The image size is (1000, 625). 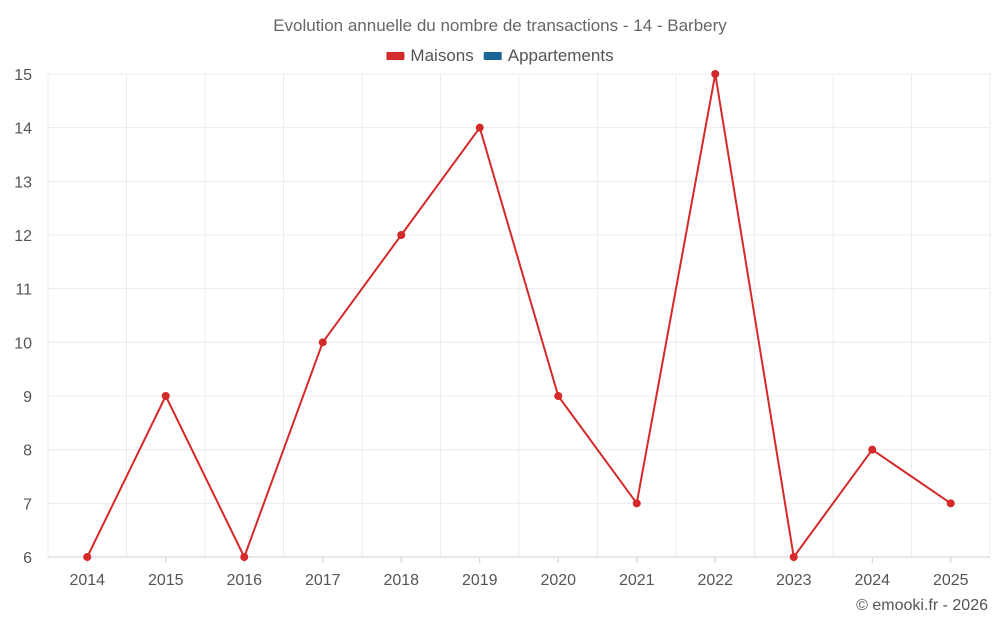 I want to click on y-tick-label: 6, so click(x=27, y=558).